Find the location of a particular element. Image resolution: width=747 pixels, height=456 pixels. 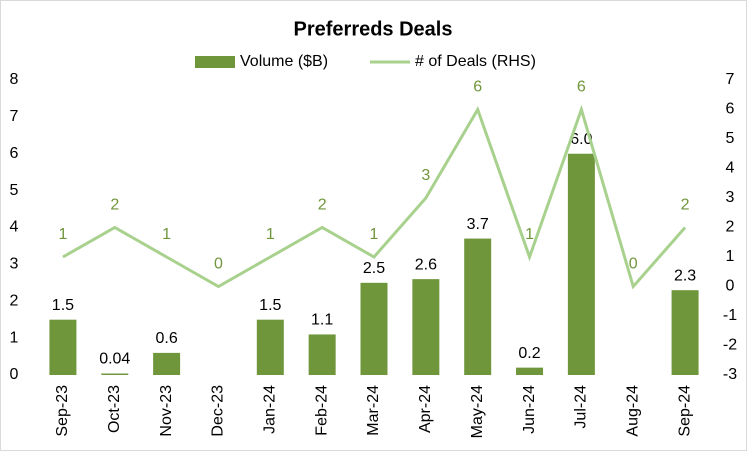

x-tick-label: Dec-23 is located at coordinates (218, 411).